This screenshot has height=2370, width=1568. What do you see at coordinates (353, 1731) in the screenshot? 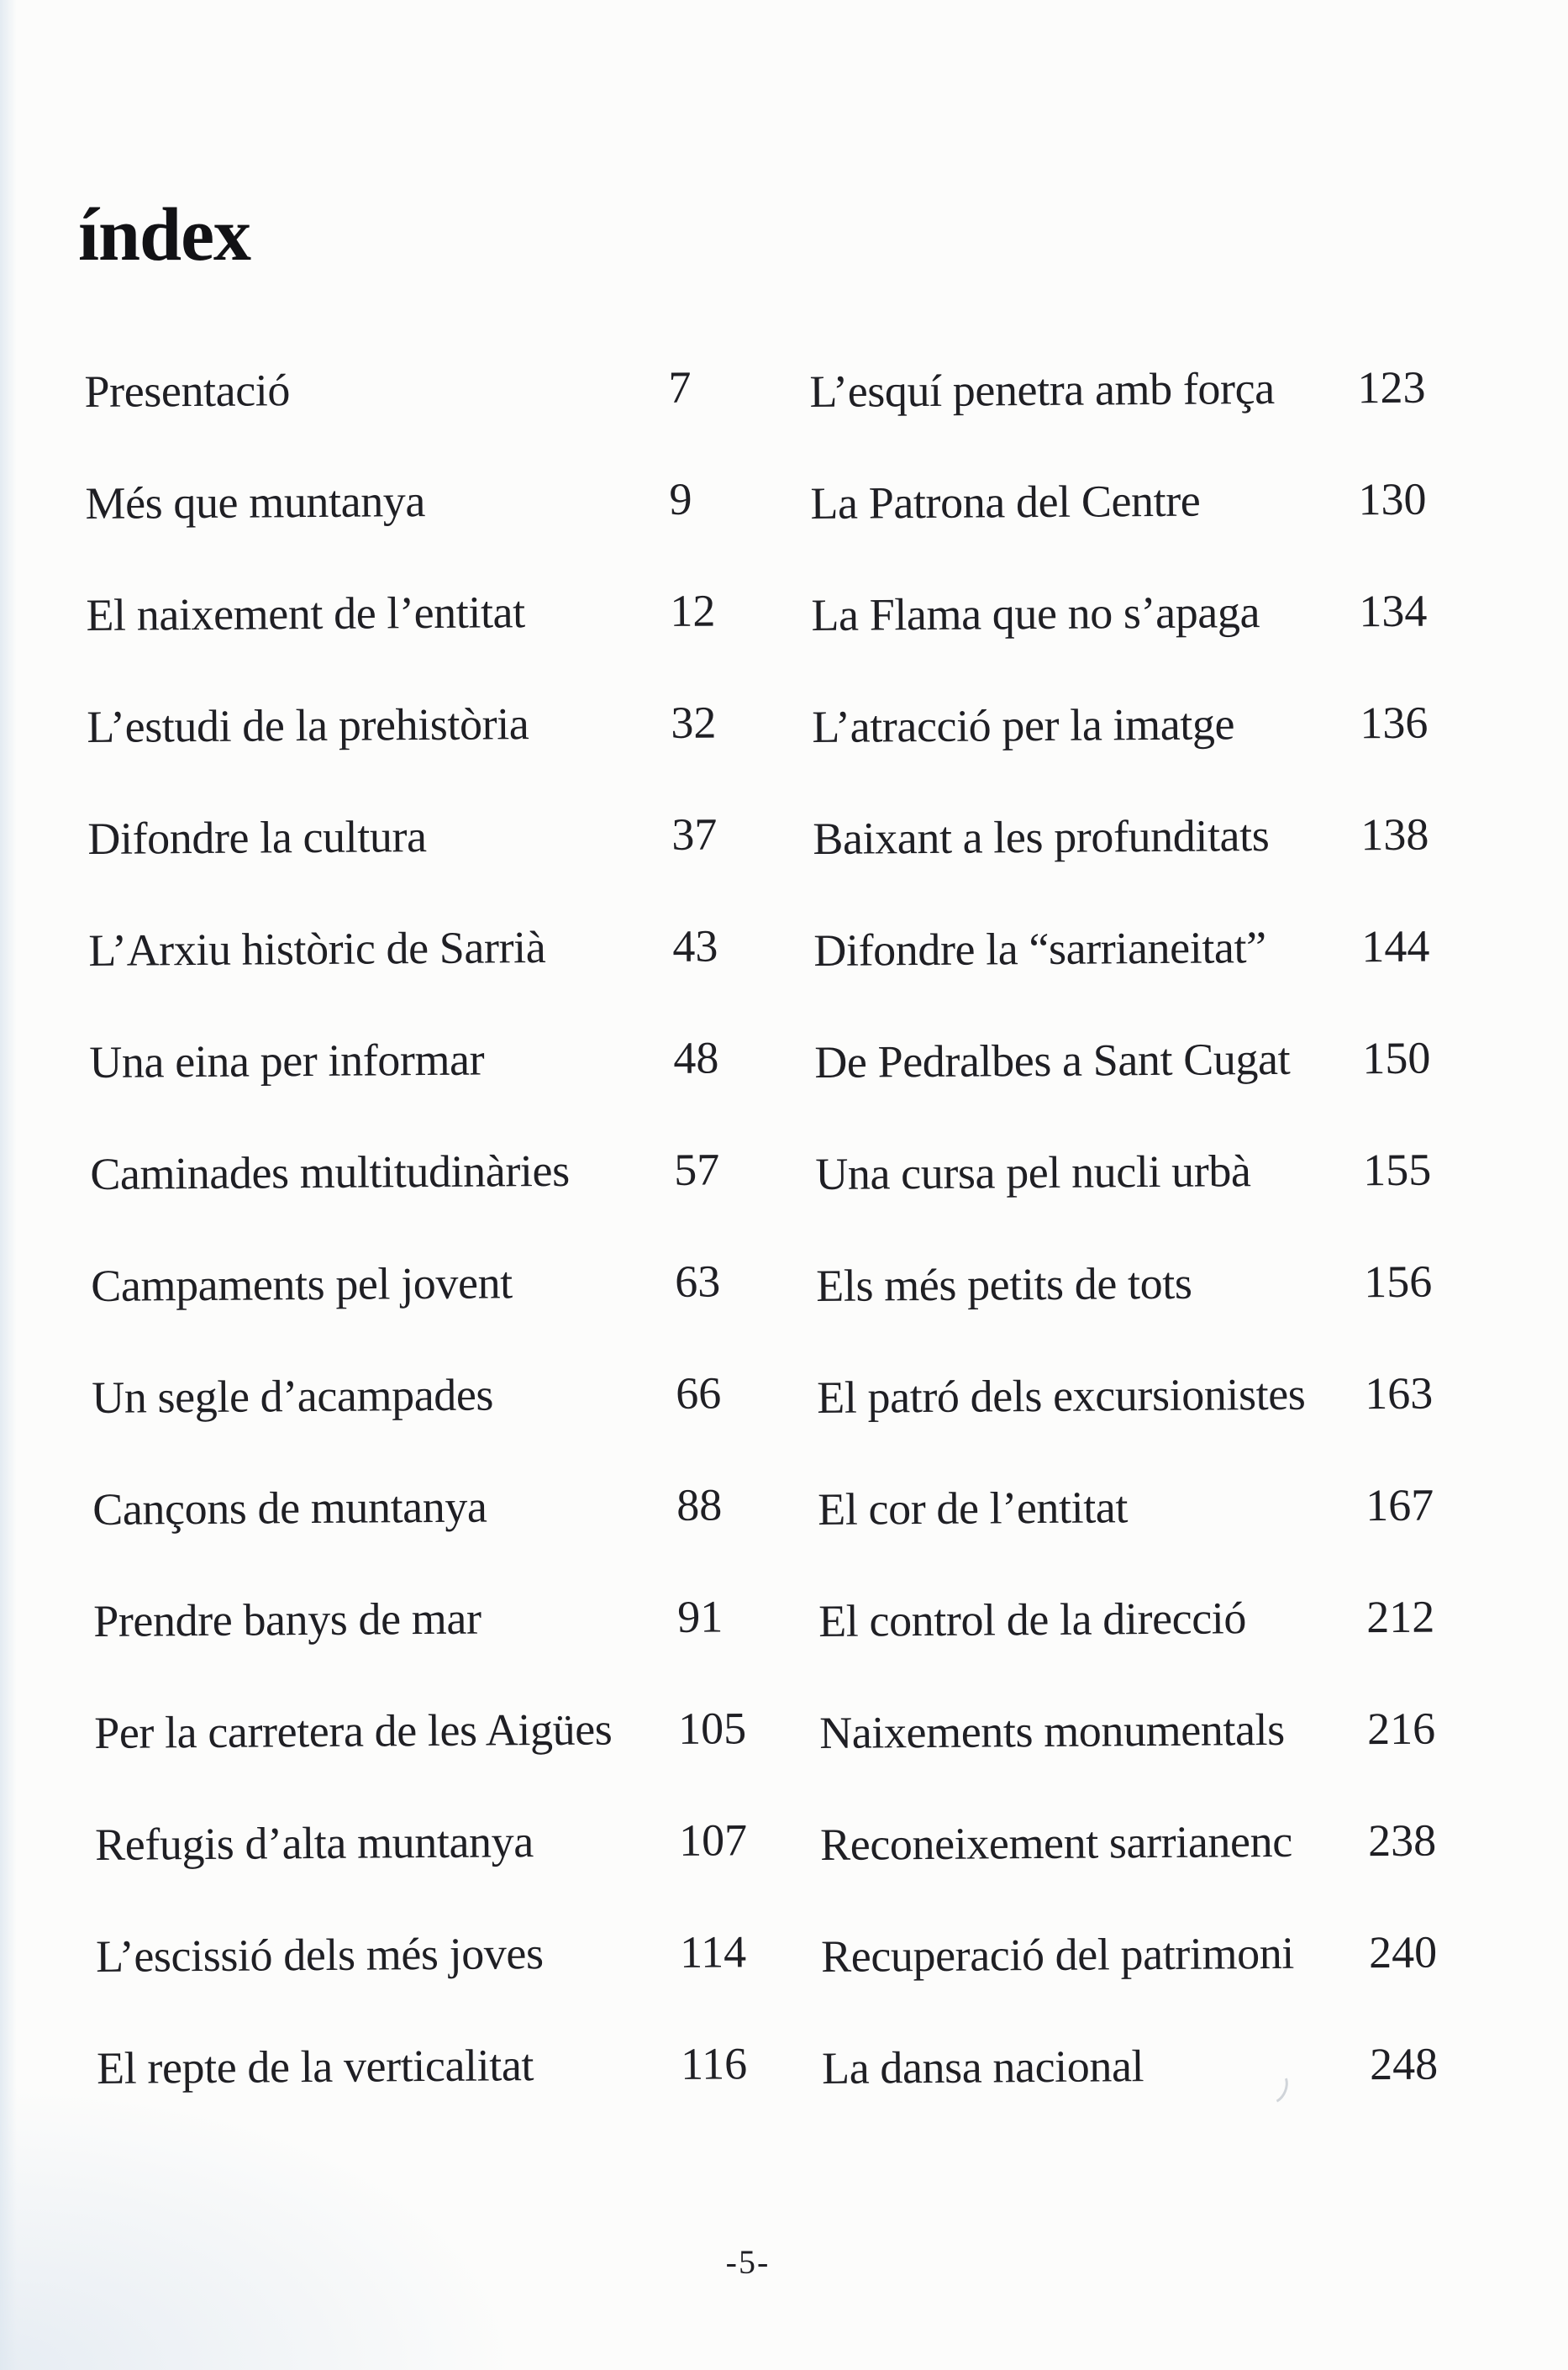
I see `toc-entry-label: Per la carretera de les Aigües` at bounding box center [353, 1731].